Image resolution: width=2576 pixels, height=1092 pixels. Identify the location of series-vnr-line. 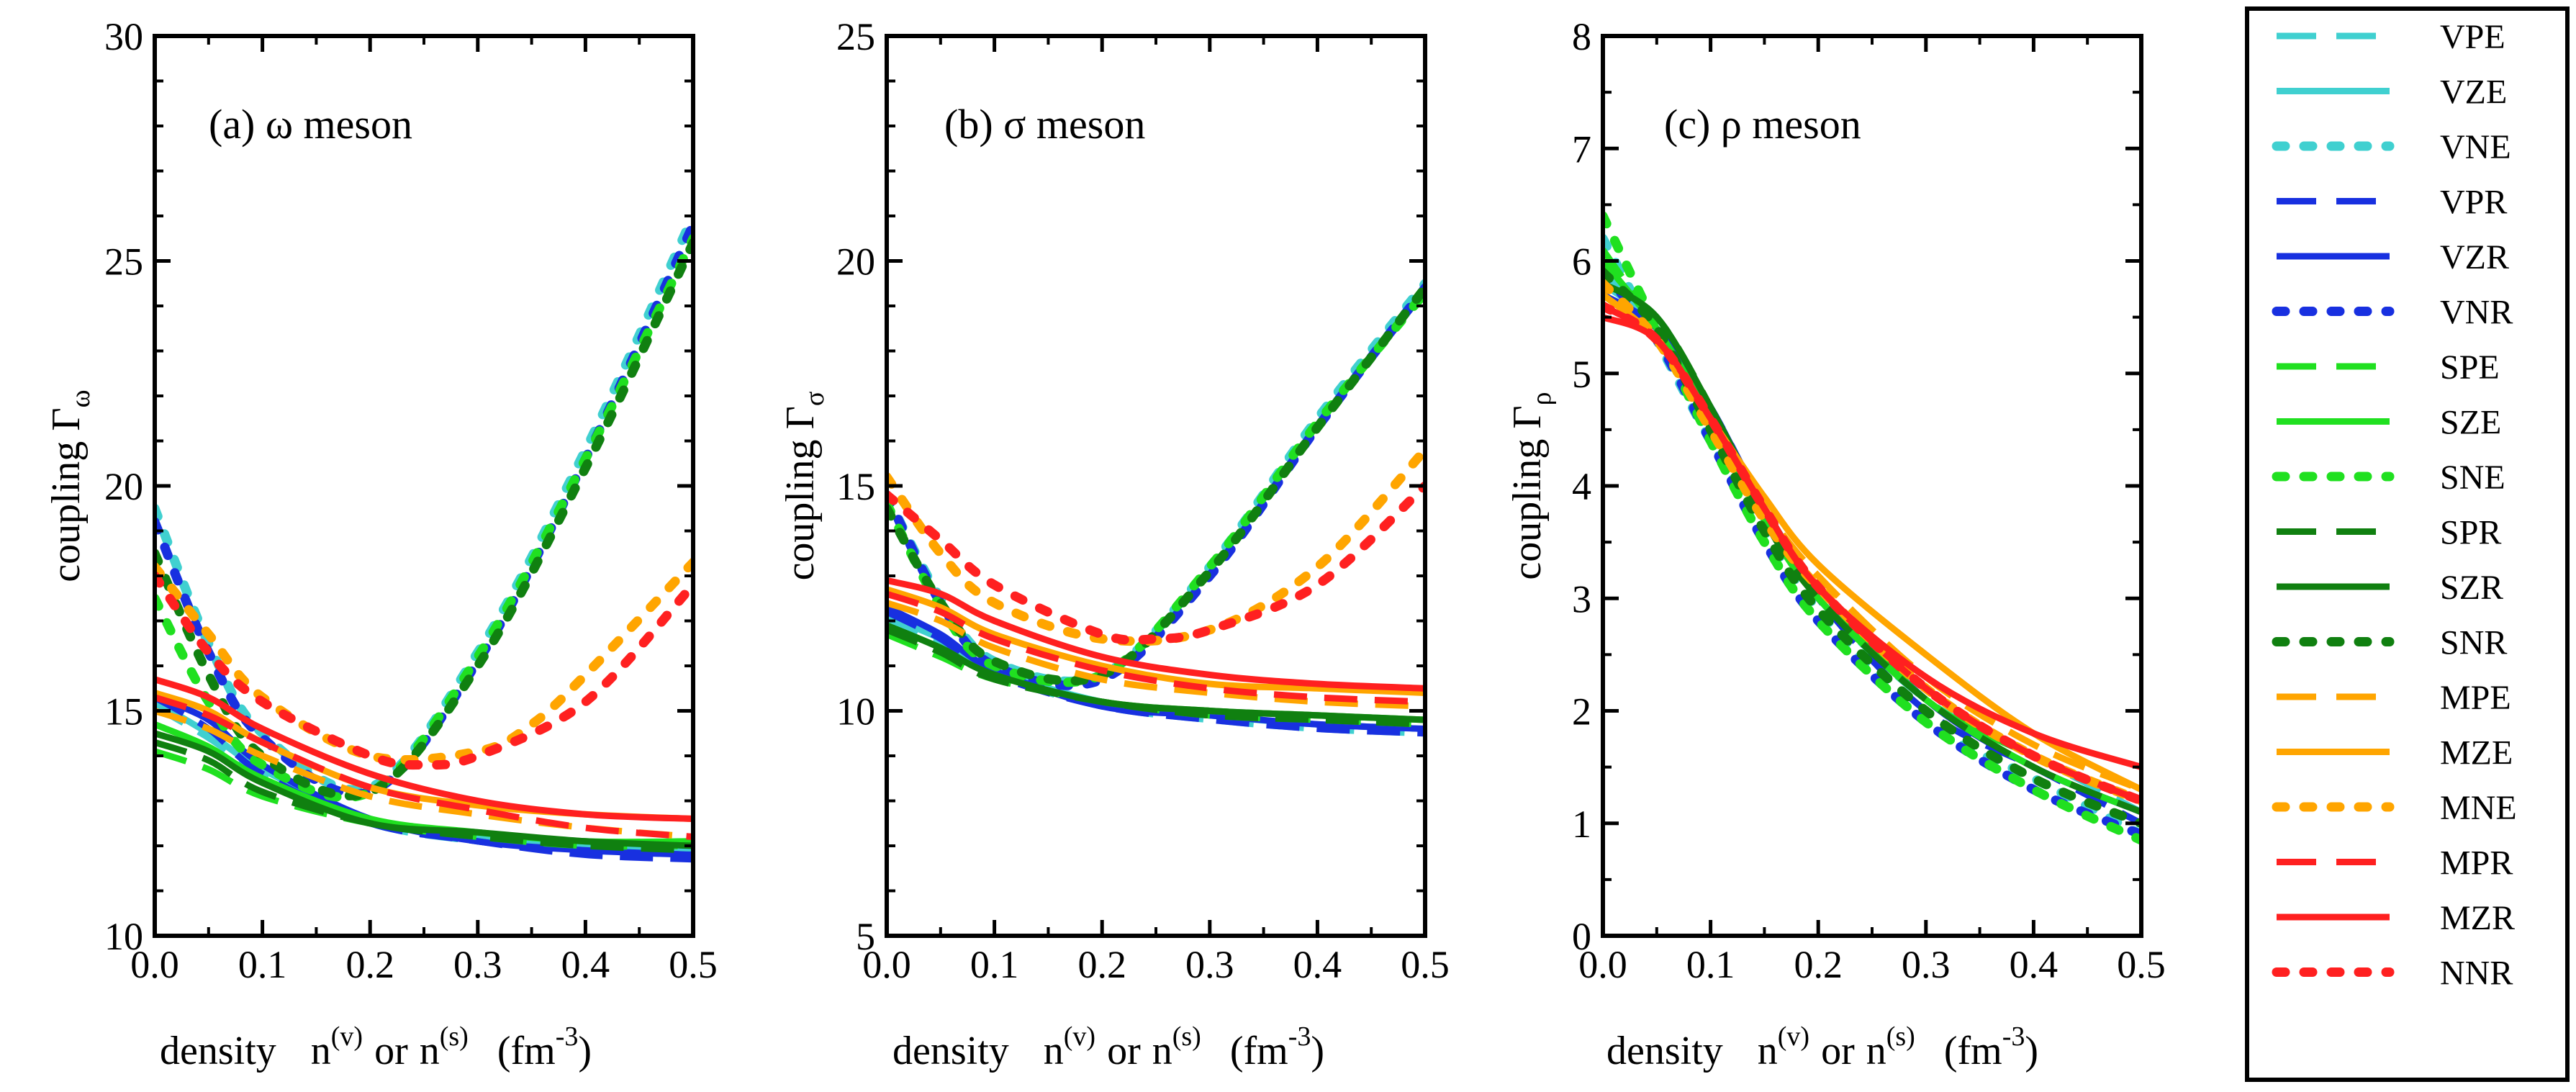
(424, 509).